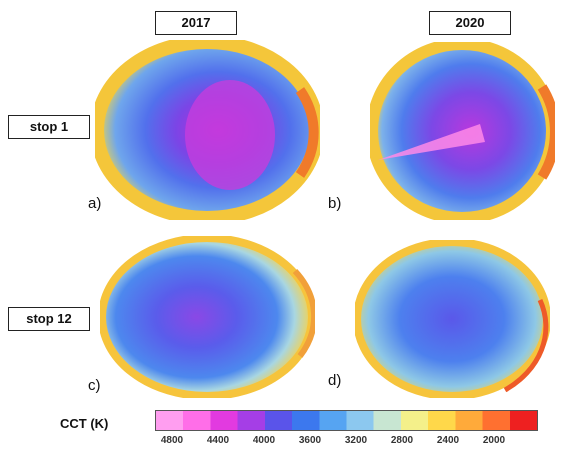 Image resolution: width=567 pixels, height=450 pixels. What do you see at coordinates (462, 131) in the screenshot?
I see `panel-b-stop1-2020-image` at bounding box center [462, 131].